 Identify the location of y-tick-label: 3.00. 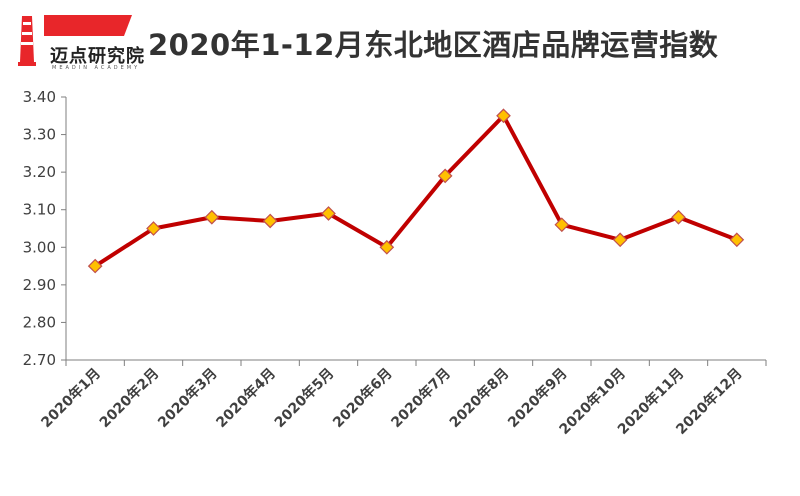
(39, 247).